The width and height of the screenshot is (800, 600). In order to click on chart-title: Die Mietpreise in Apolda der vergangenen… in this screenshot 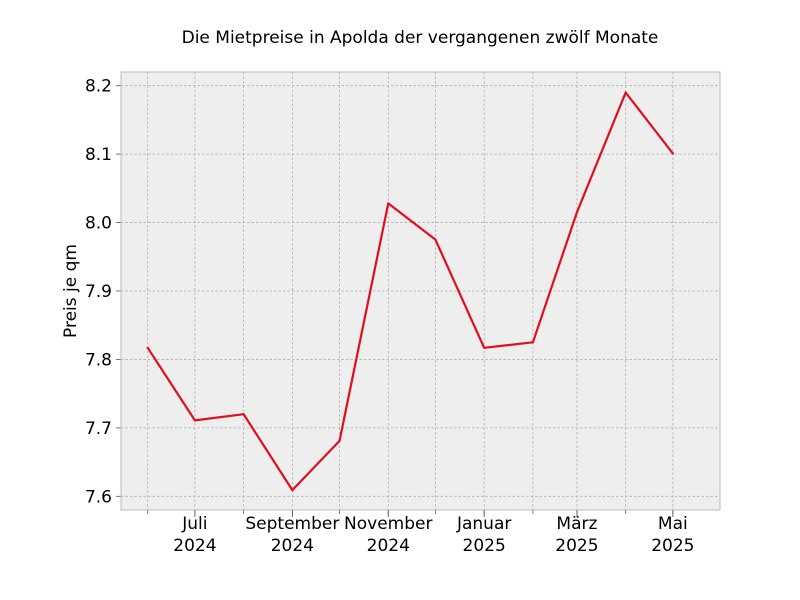, I will do `click(420, 38)`.